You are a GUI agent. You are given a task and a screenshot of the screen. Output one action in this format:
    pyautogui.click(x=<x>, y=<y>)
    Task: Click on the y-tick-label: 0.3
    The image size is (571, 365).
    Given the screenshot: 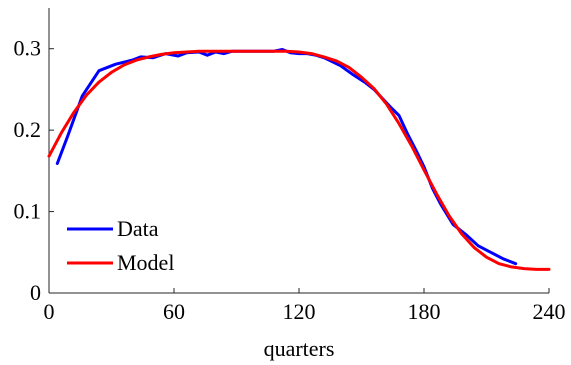 What is the action you would take?
    pyautogui.click(x=28, y=48)
    